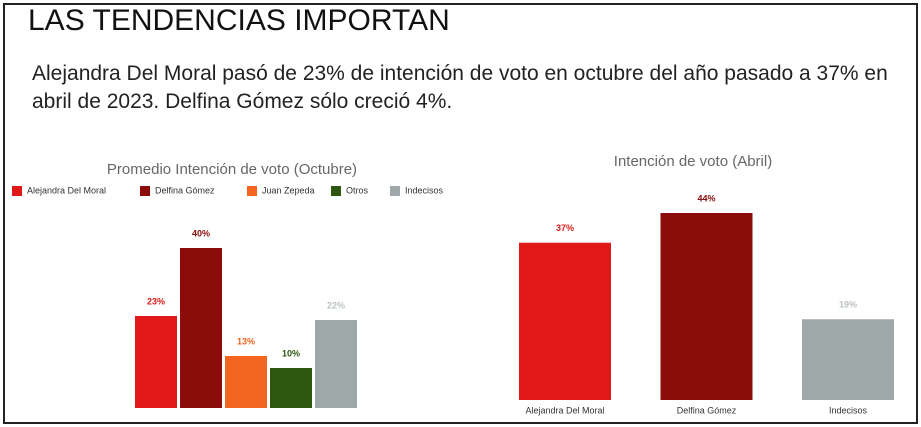 The height and width of the screenshot is (427, 921). I want to click on chart-title: Promedio Intención de voto (Octubre), so click(232, 169).